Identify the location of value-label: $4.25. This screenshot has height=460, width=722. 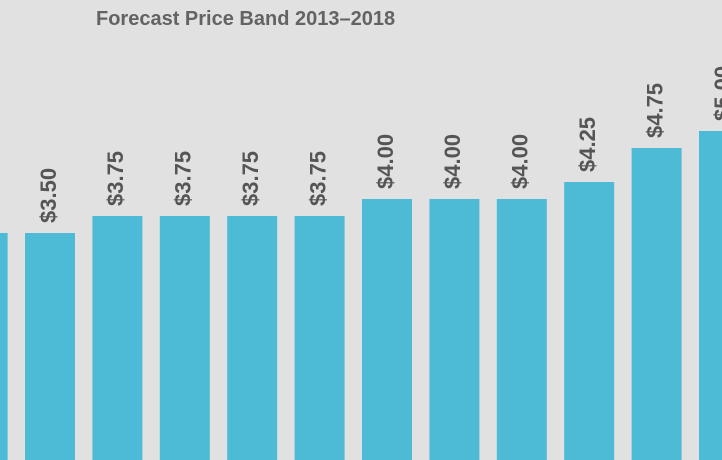
(587, 144).